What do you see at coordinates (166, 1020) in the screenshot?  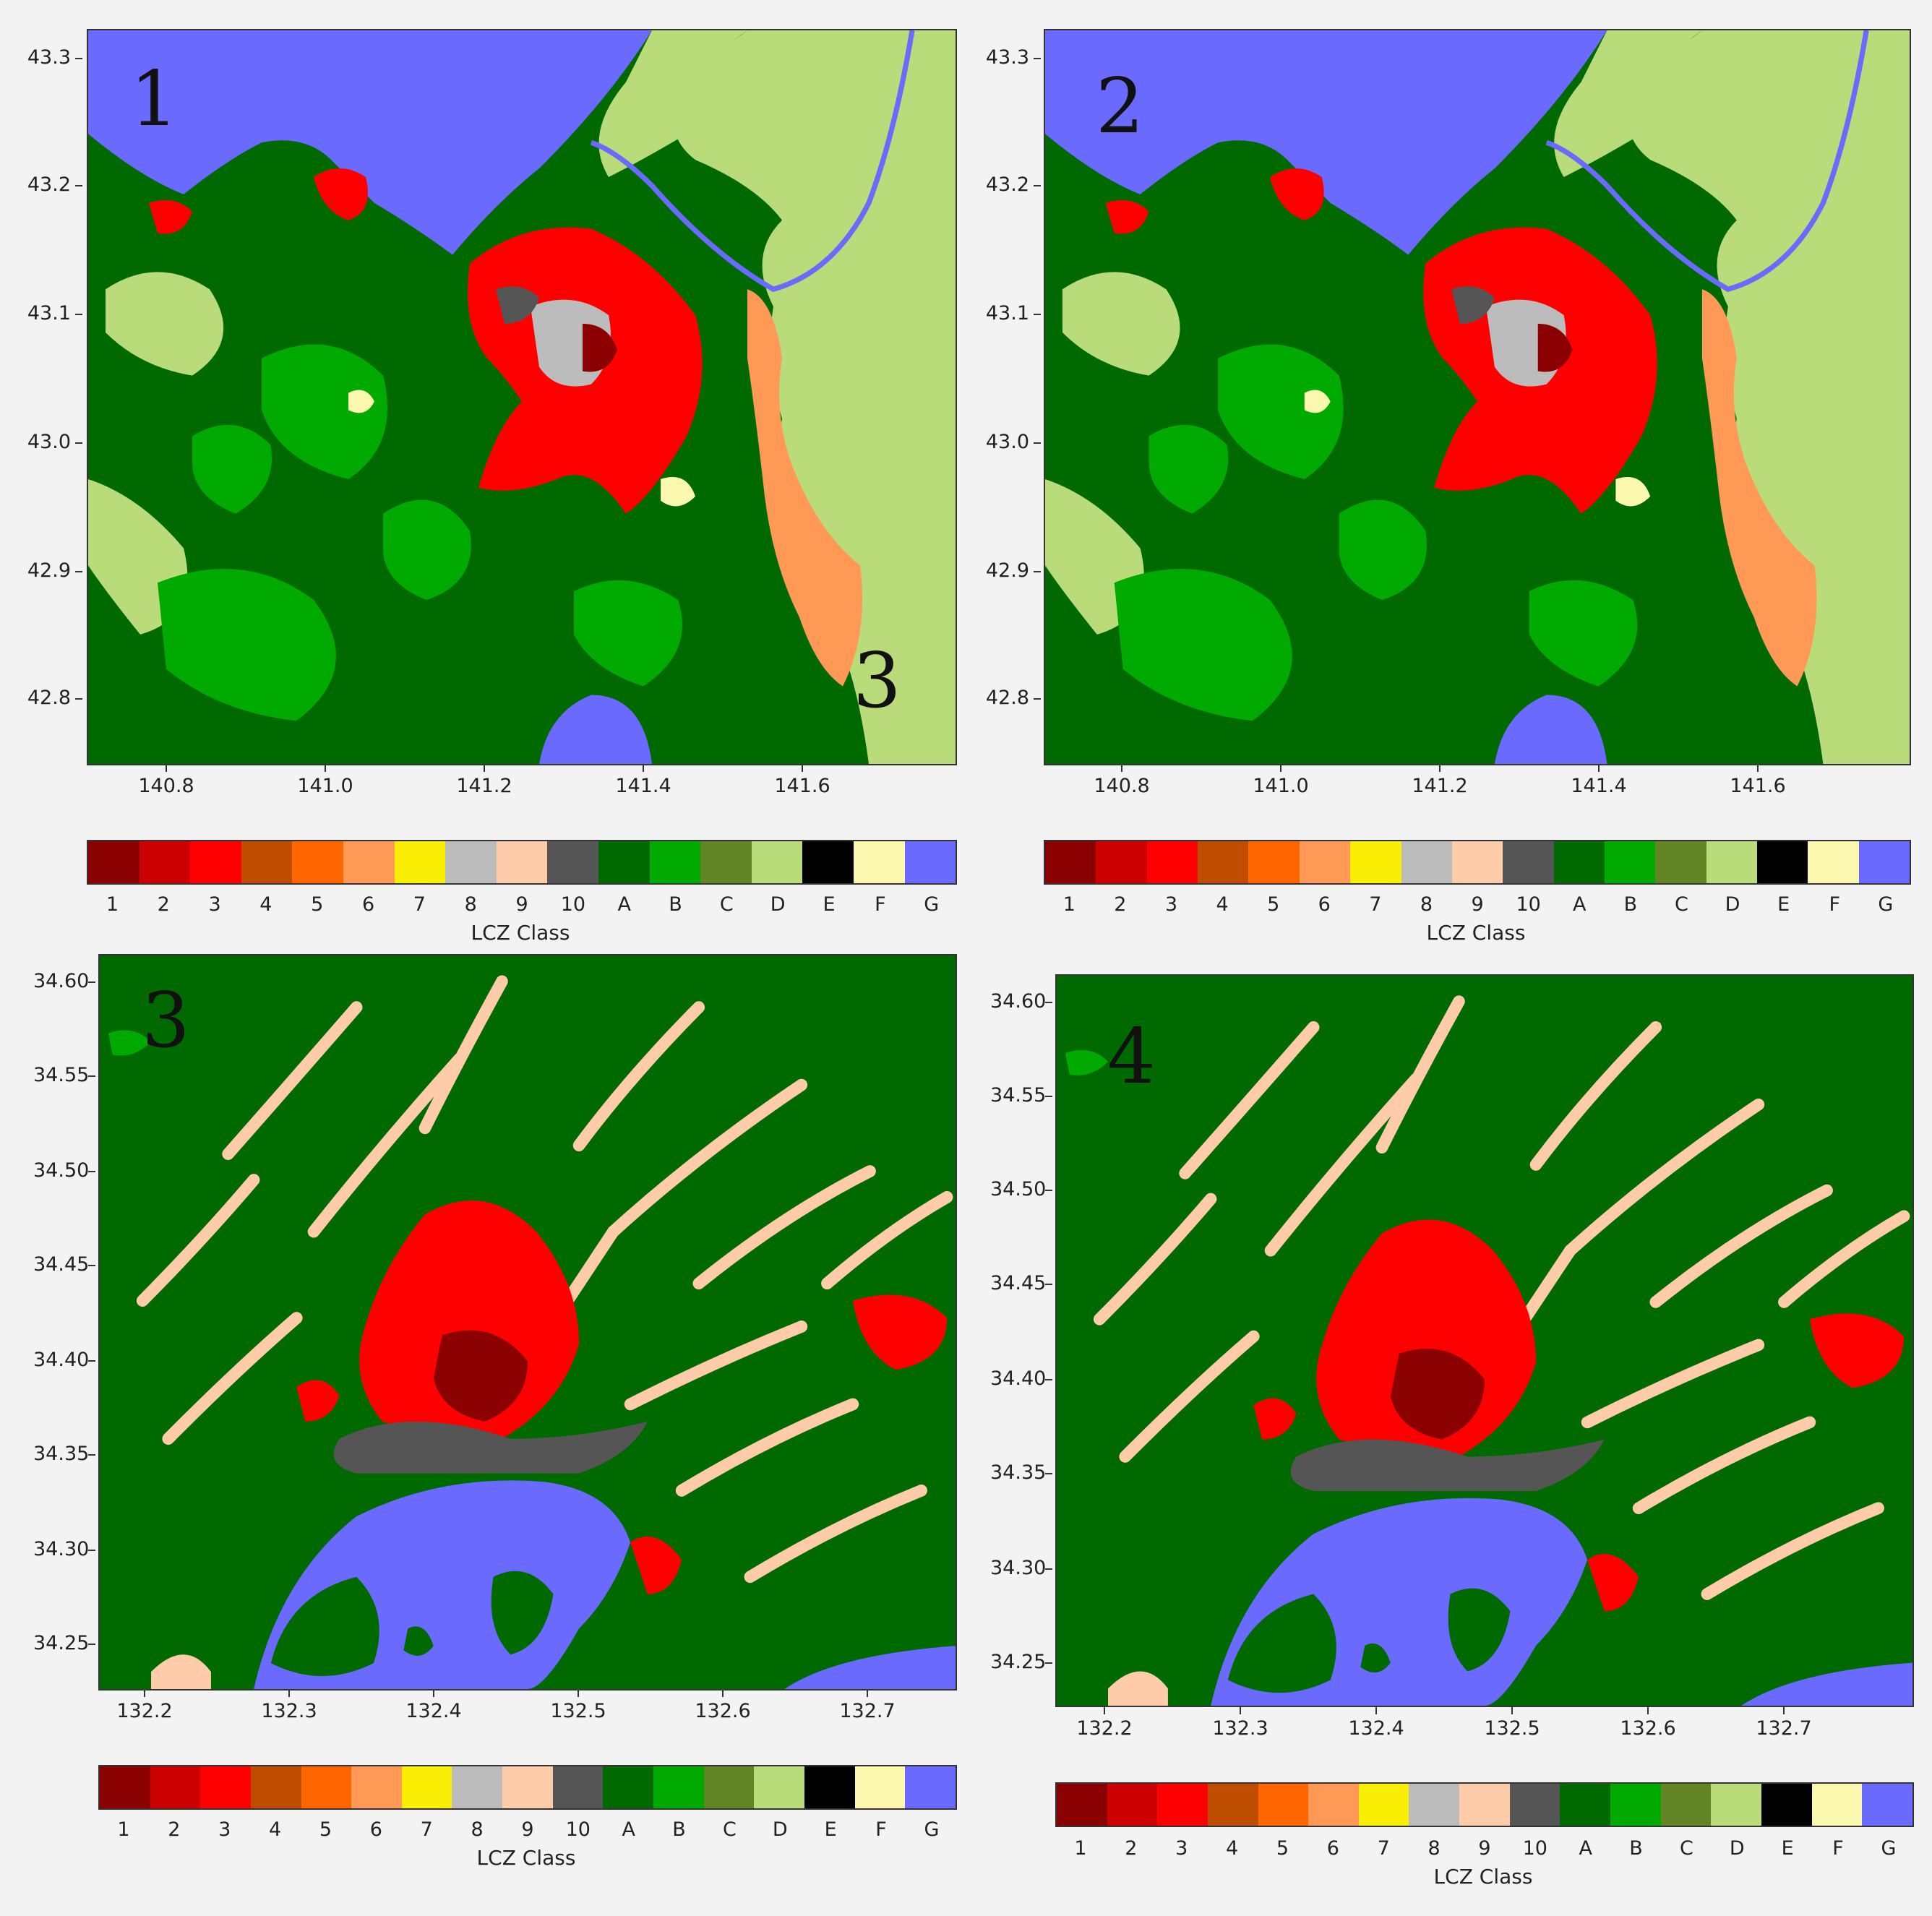 I see `panel-label: 3` at bounding box center [166, 1020].